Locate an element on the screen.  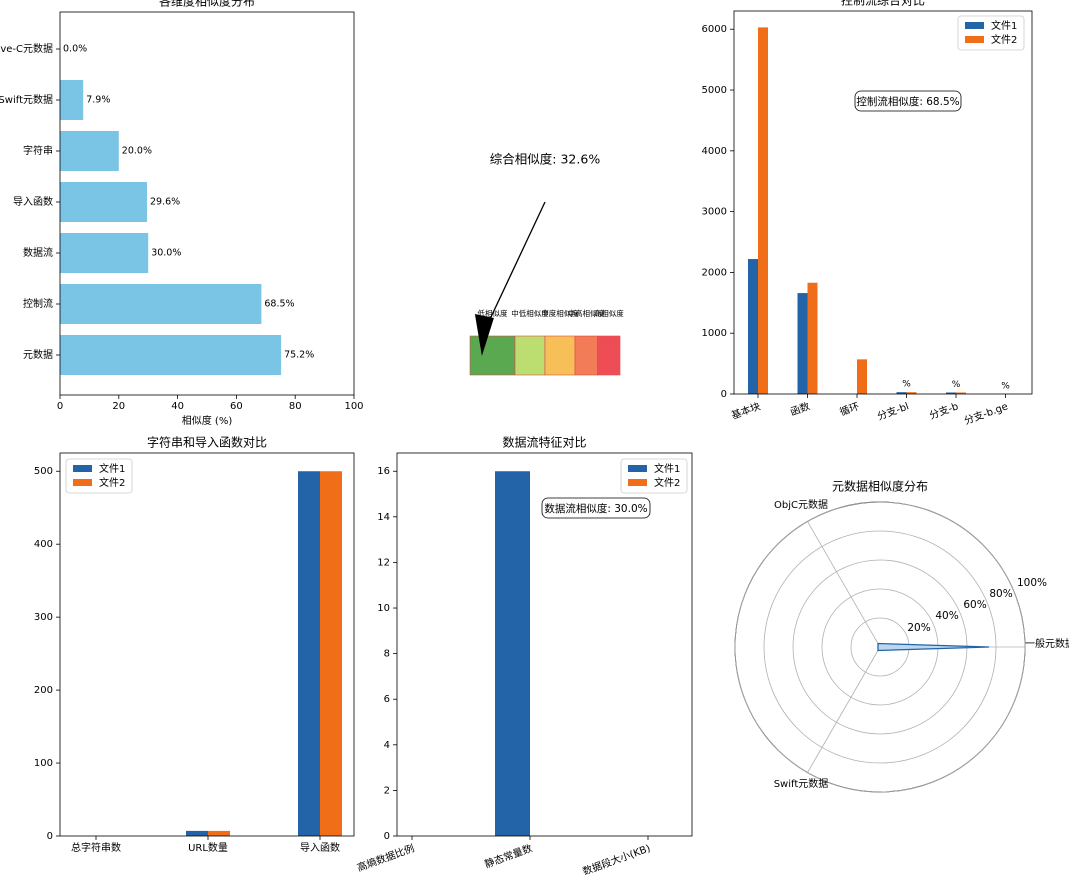
strings_imports-y-tick-label: 500 is located at coordinates (43, 471).